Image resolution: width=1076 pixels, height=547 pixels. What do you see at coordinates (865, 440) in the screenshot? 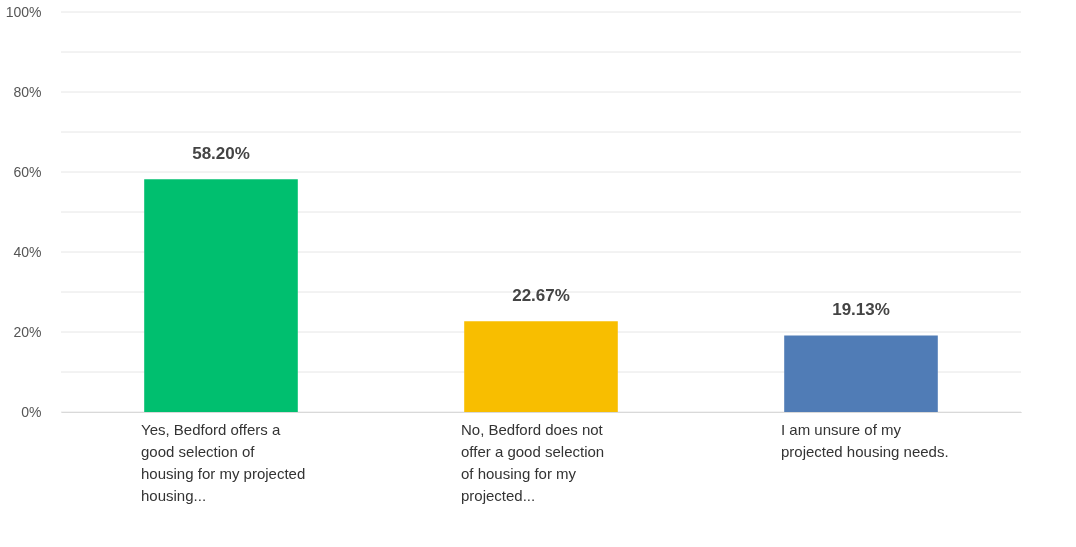
I see `x-tick-label: I am unsure of my projected housing needs.` at bounding box center [865, 440].